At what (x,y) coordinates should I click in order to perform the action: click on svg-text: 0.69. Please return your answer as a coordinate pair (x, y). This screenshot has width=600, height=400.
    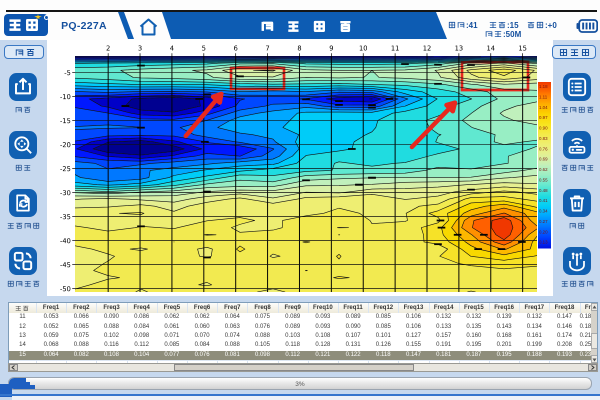
    Looking at the image, I should click on (543, 159).